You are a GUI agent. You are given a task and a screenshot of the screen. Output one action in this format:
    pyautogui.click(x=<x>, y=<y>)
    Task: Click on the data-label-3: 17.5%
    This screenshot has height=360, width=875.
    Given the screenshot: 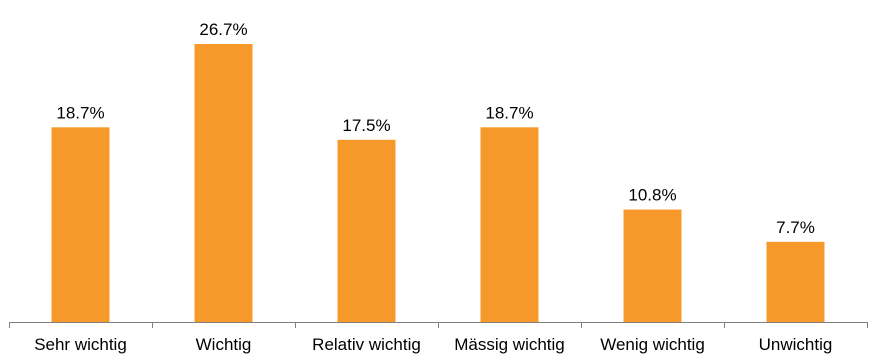 What is the action you would take?
    pyautogui.click(x=366, y=125)
    